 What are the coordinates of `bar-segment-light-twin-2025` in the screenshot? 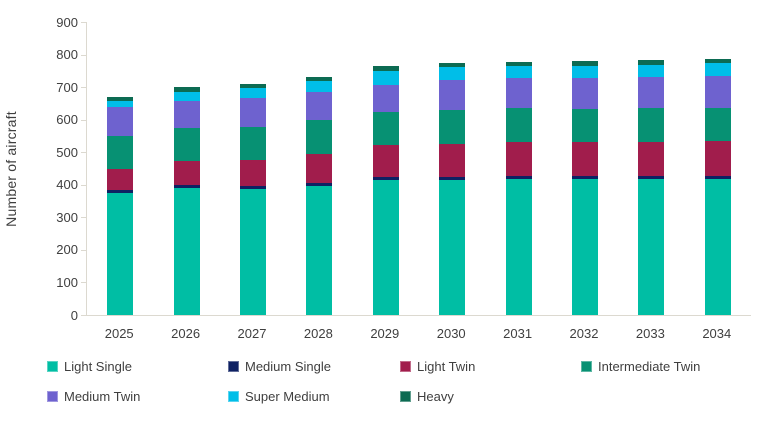 It's located at (120, 180).